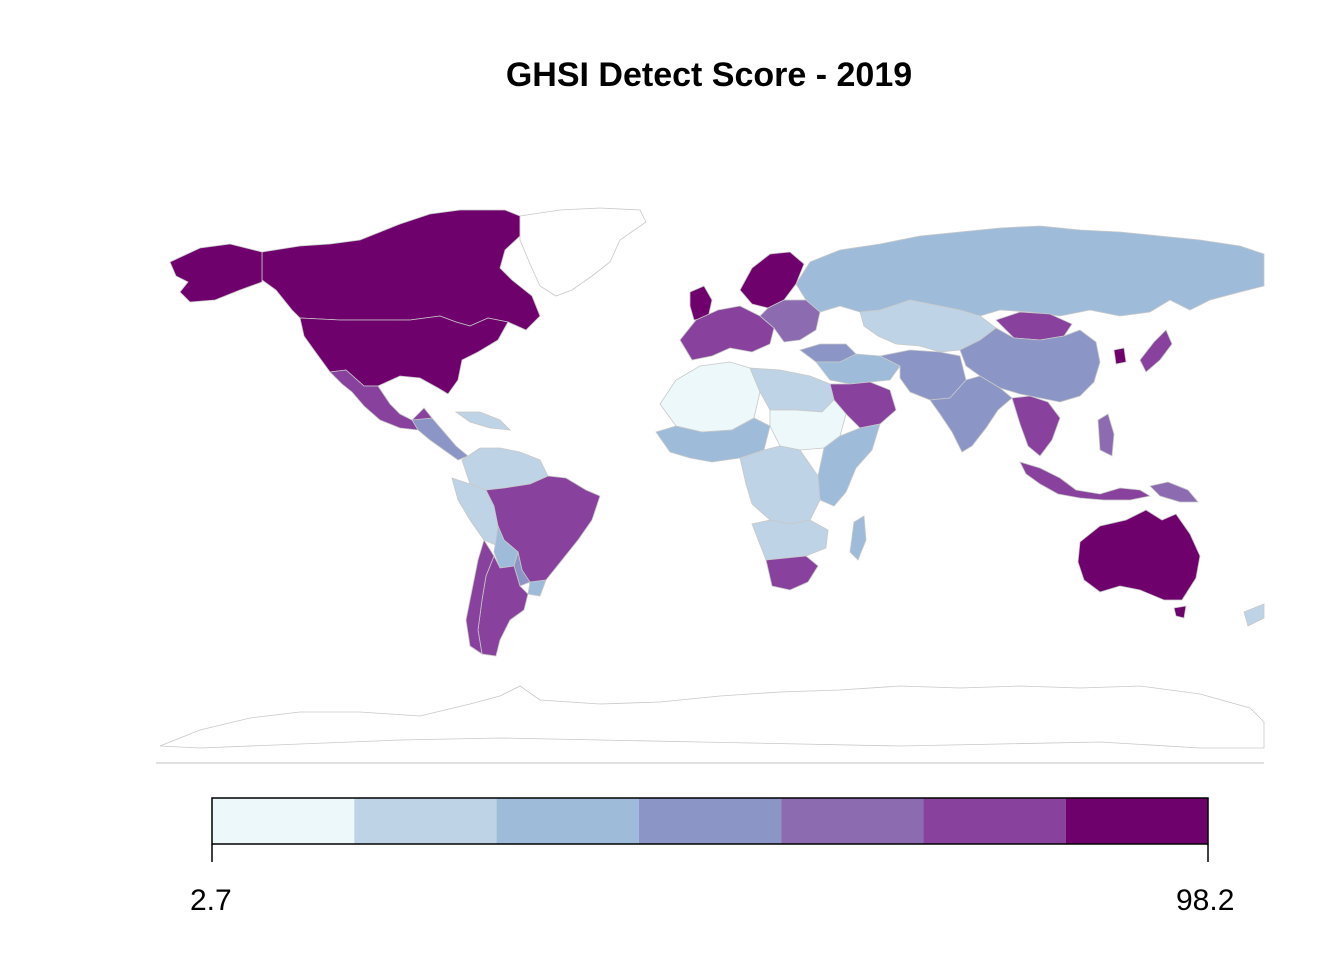  What do you see at coordinates (971, 414) in the screenshot?
I see `region-india` at bounding box center [971, 414].